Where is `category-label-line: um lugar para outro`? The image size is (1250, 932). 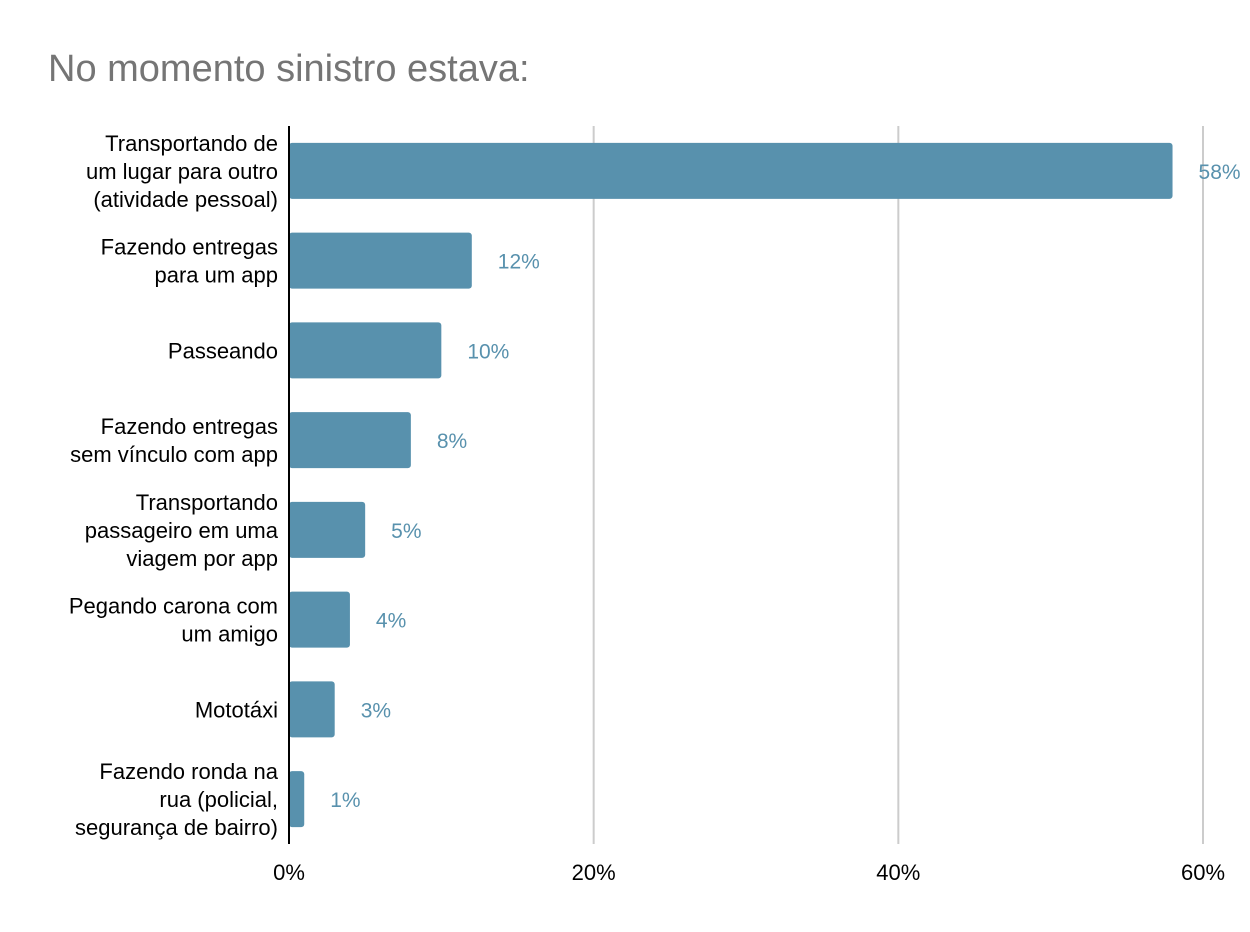
category-label-line: um lugar para outro is located at coordinates (182, 171).